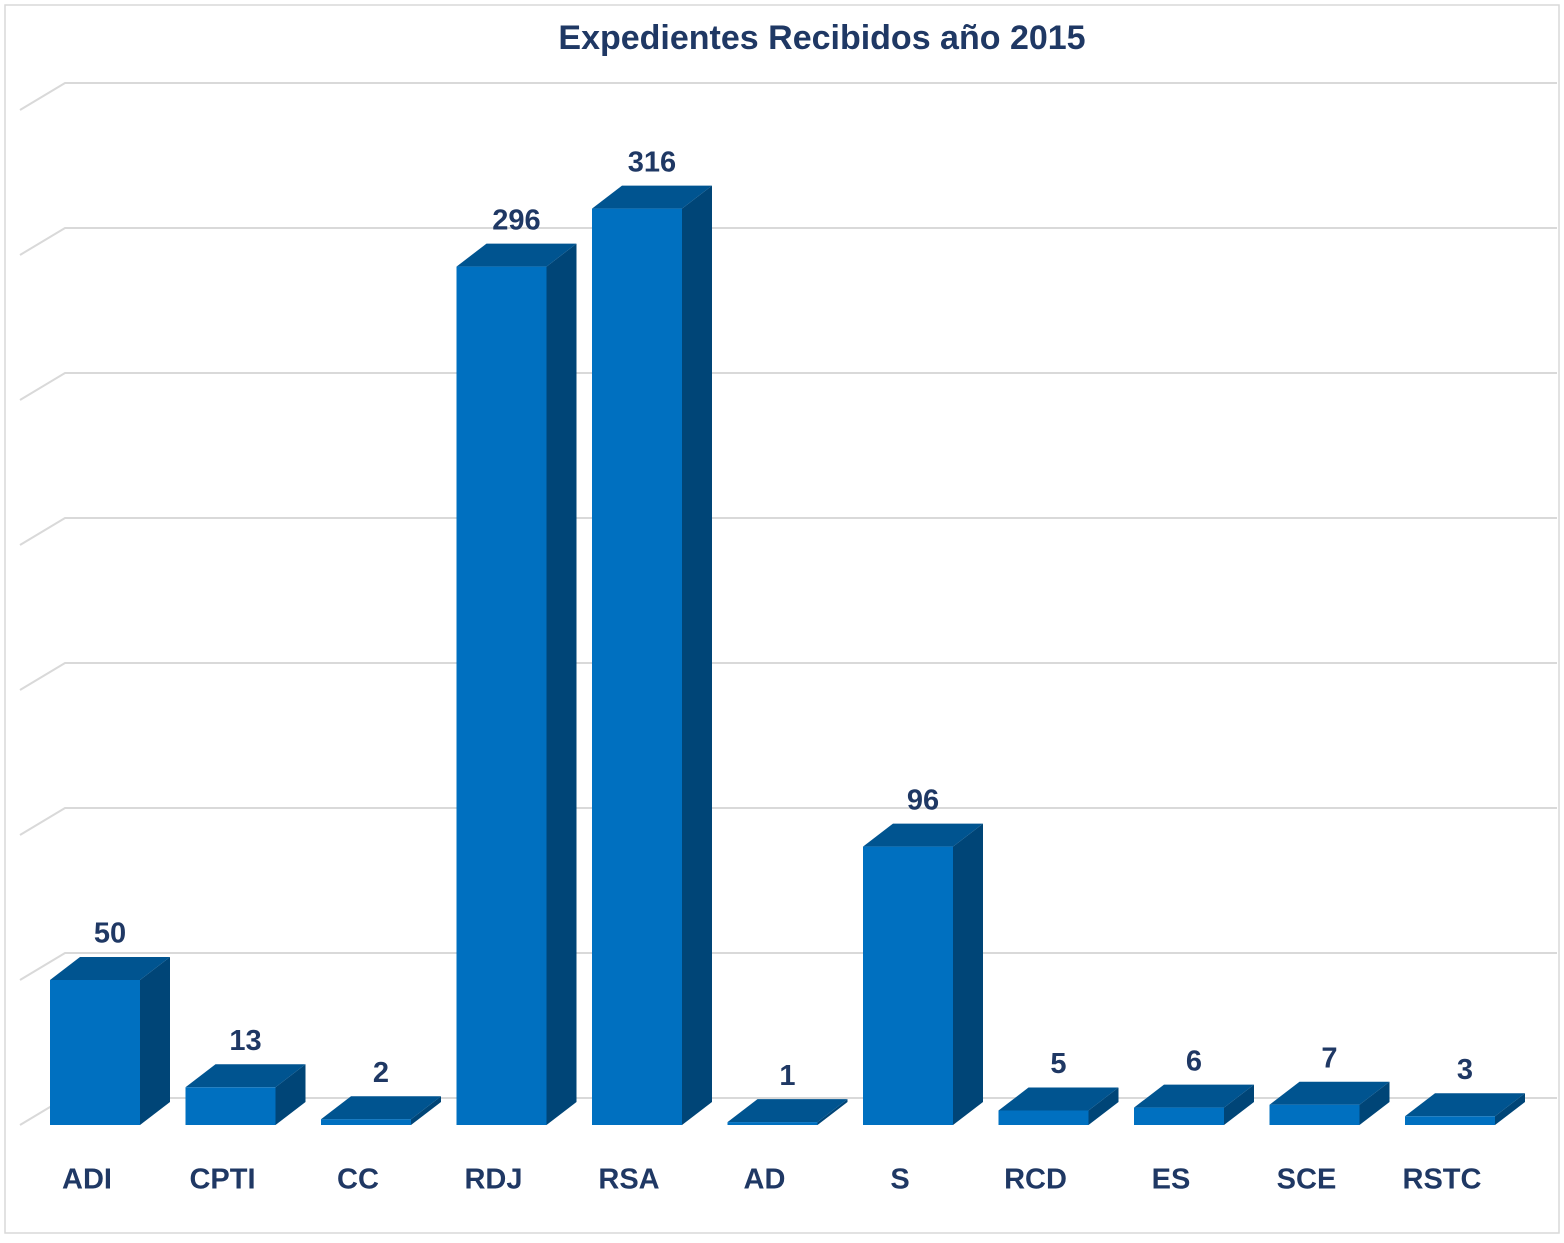 This screenshot has width=1564, height=1243. What do you see at coordinates (358, 1180) in the screenshot?
I see `x-tick-label: CC` at bounding box center [358, 1180].